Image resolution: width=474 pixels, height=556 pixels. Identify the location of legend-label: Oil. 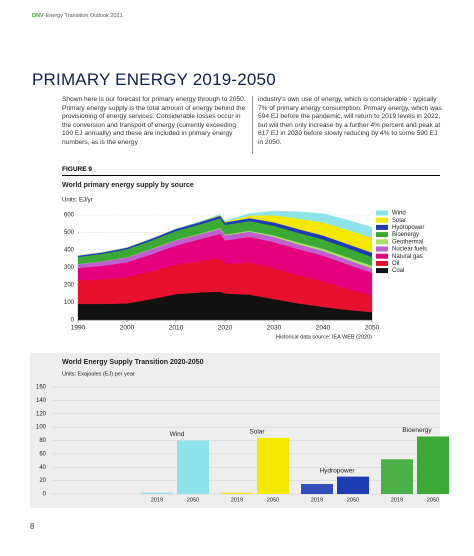
(395, 264).